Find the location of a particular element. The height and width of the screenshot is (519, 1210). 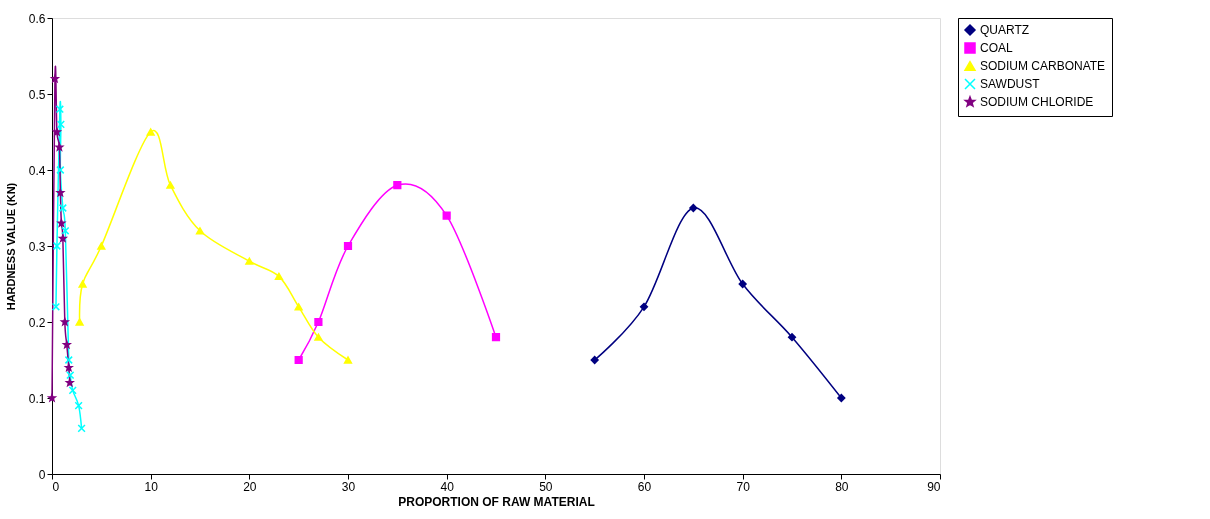

y-tick-label: 0.6 is located at coordinates (37, 18).